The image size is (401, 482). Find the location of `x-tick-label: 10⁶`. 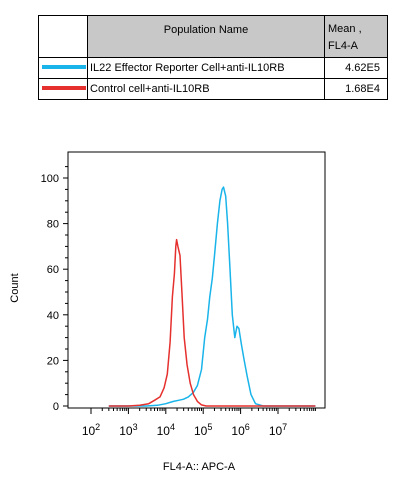

x-tick-label: 10⁶ is located at coordinates (240, 430).